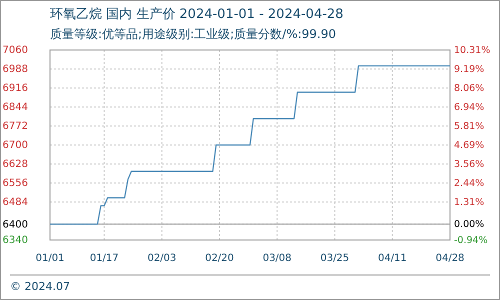  What do you see at coordinates (469, 164) in the screenshot?
I see `y2-tick-label: 3.56%` at bounding box center [469, 164].